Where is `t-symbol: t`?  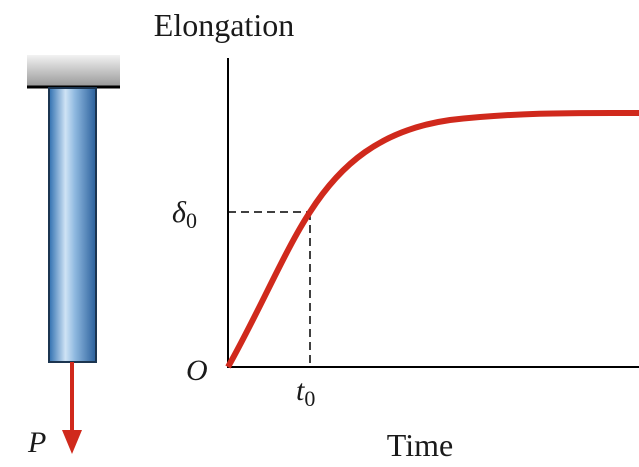 t-symbol: t is located at coordinates (300, 390).